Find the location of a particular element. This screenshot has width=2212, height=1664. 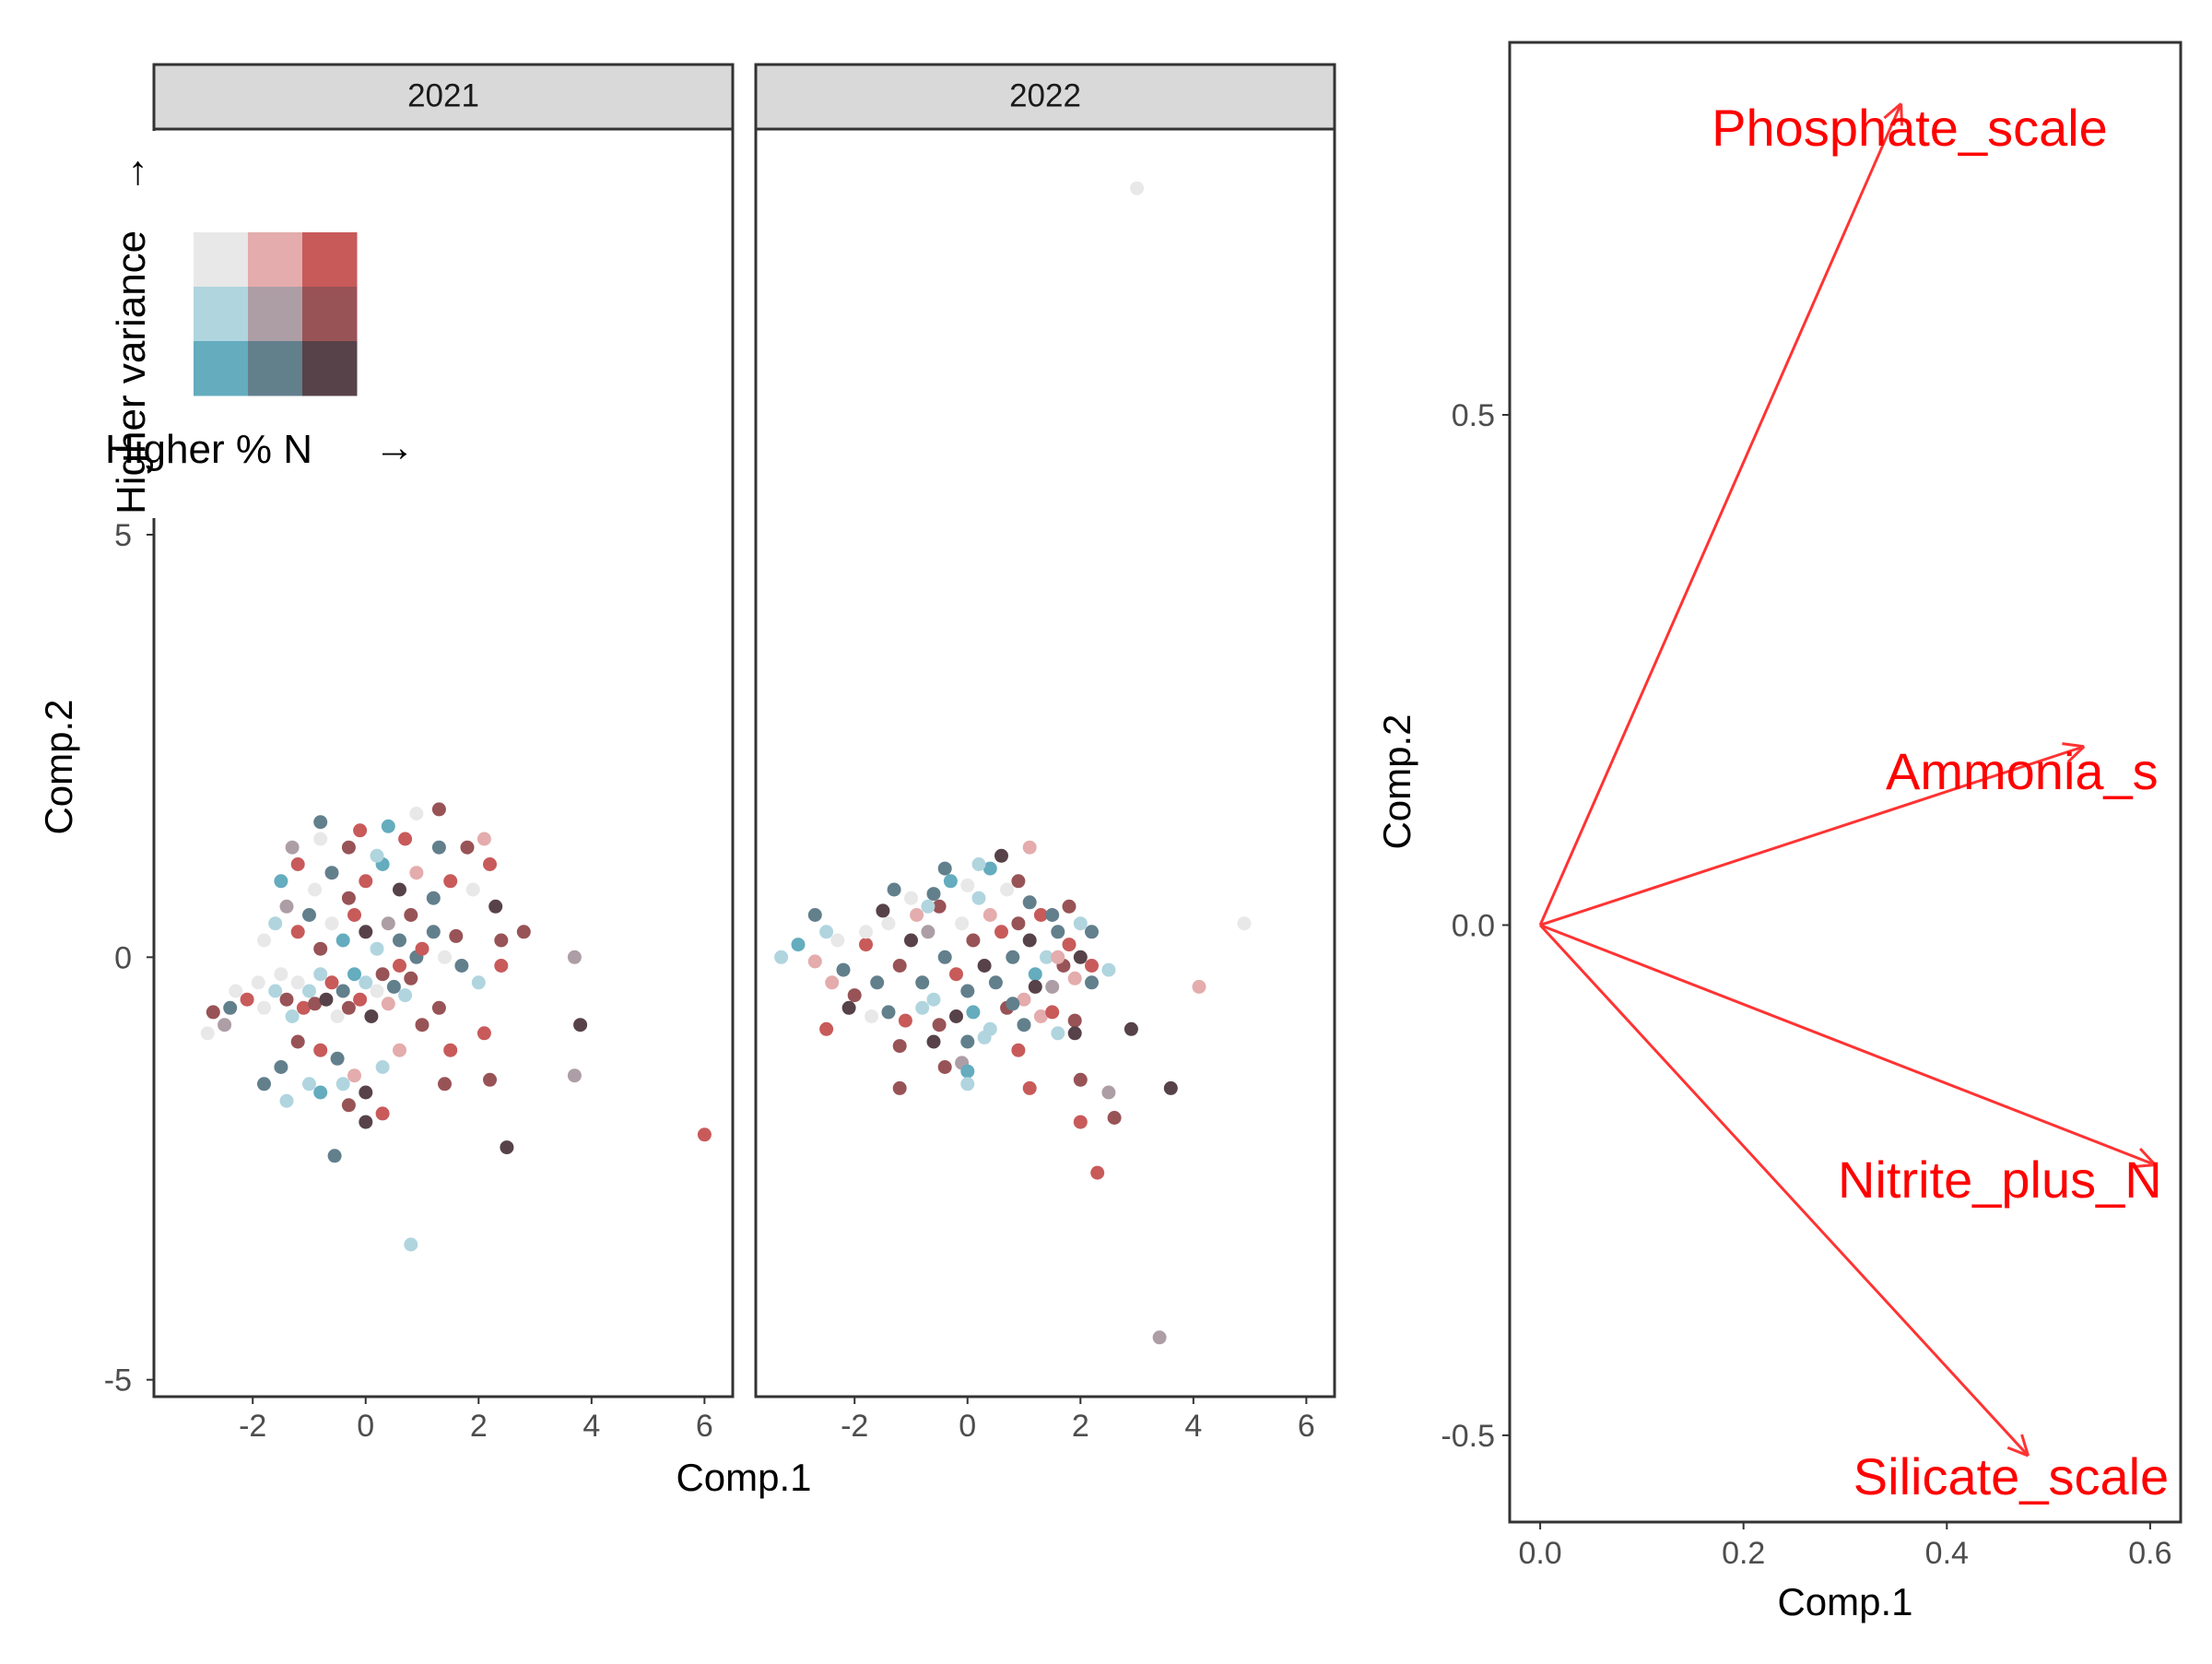

x-tick-label: 0.4 is located at coordinates (1947, 1553).